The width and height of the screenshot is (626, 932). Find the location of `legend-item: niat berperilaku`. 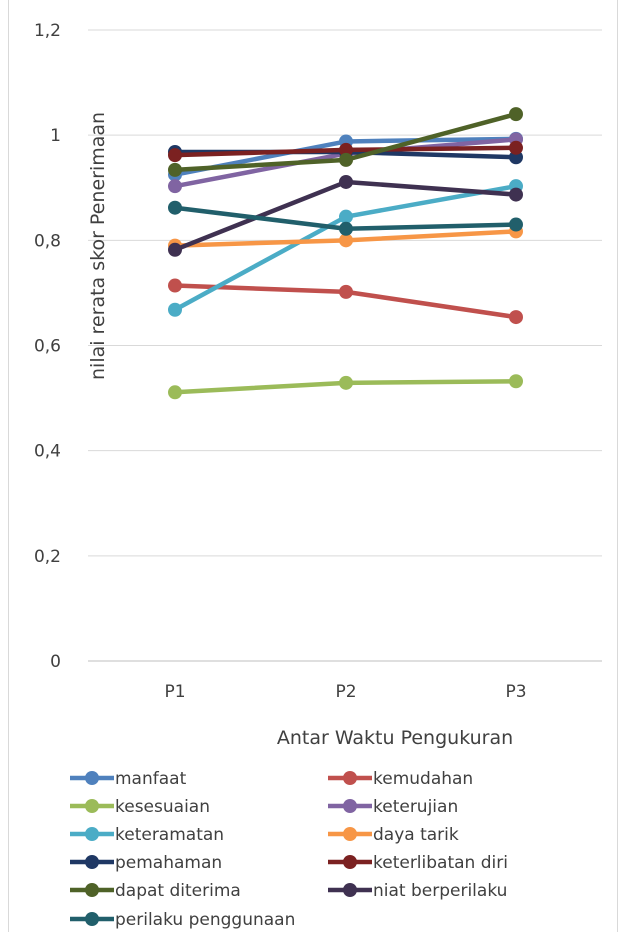

legend-item: niat berperilaku is located at coordinates (417, 891).